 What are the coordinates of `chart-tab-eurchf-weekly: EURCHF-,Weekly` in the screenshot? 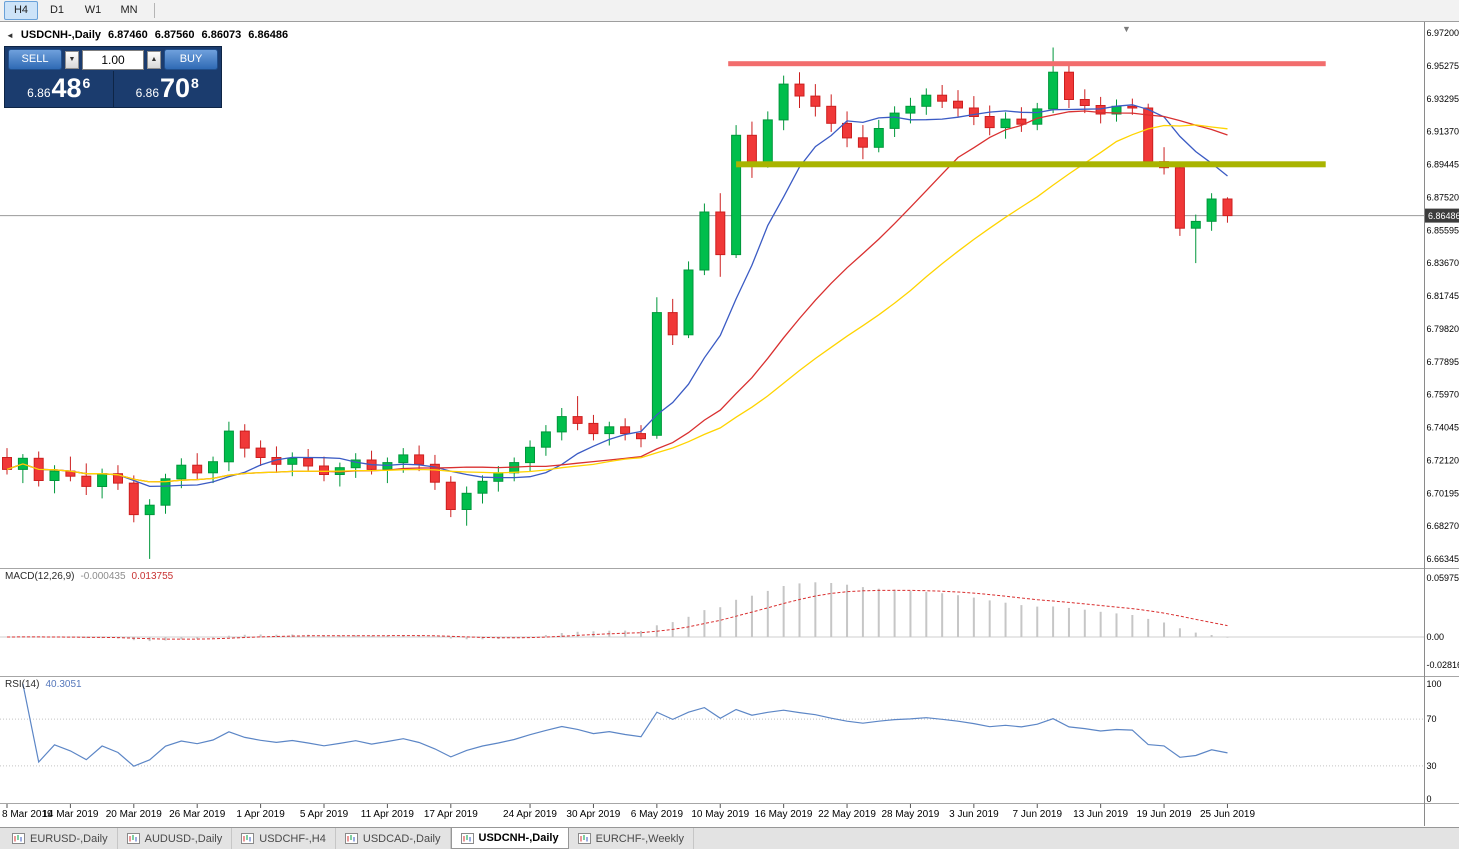 It's located at (631, 838).